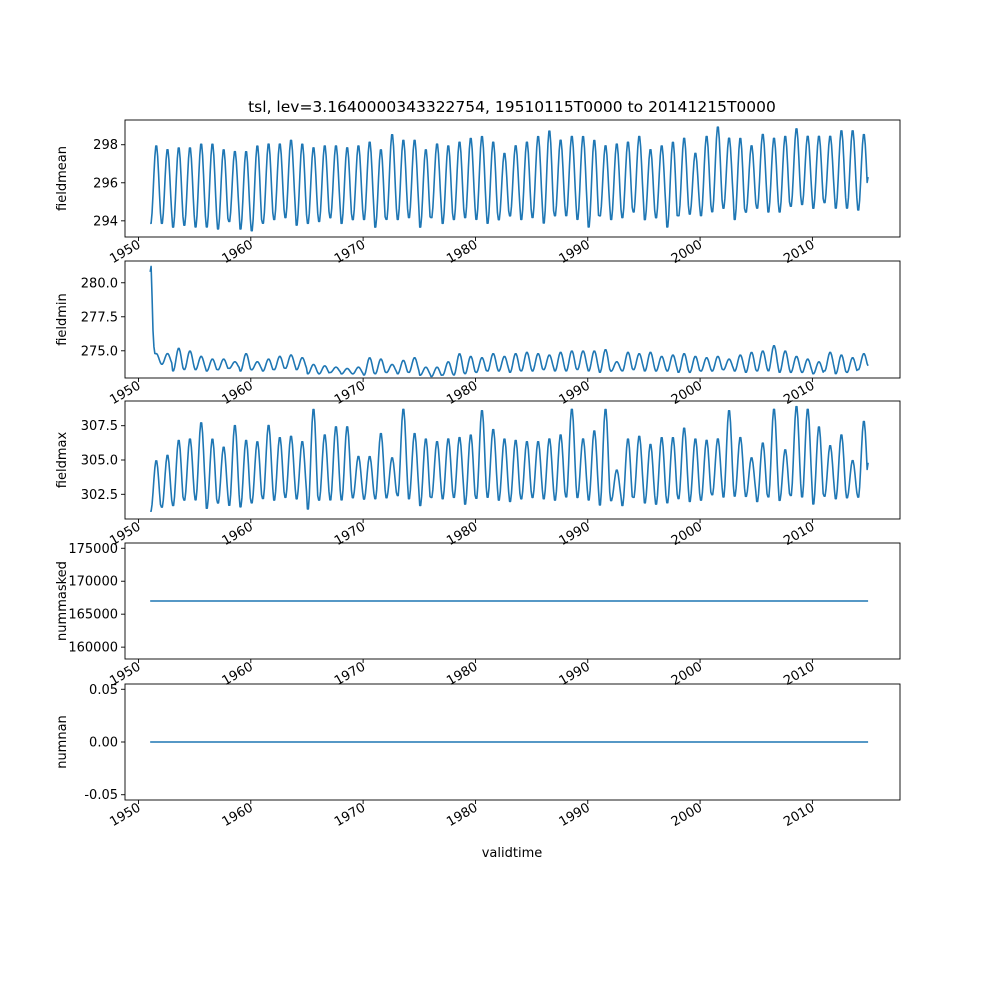 This screenshot has width=1000, height=1000. I want to click on y-tick-label-nummasked-2: 165000, so click(93, 615).